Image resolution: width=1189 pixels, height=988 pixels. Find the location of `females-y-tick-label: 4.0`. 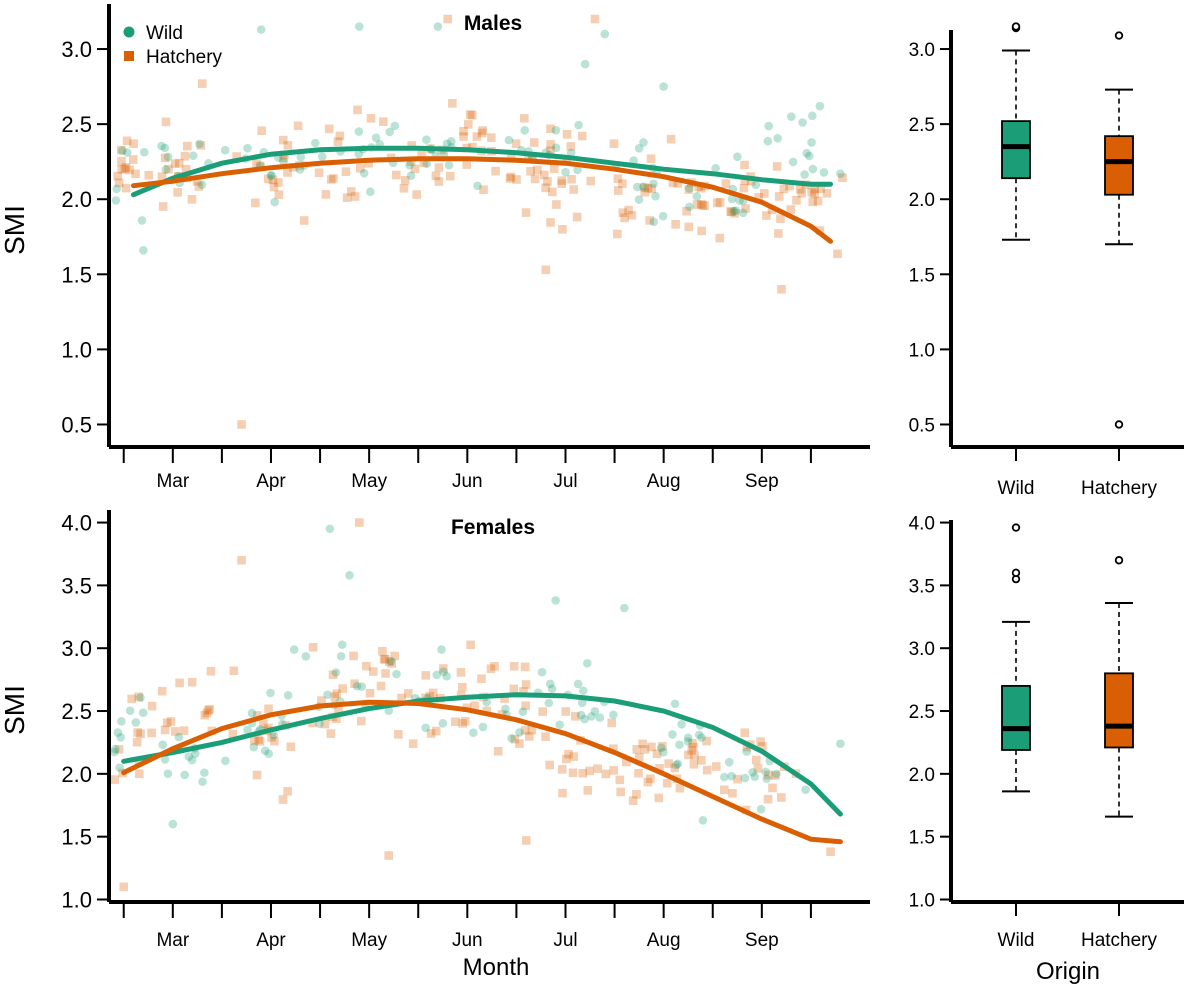

females-y-tick-label: 4.0 is located at coordinates (76, 523).